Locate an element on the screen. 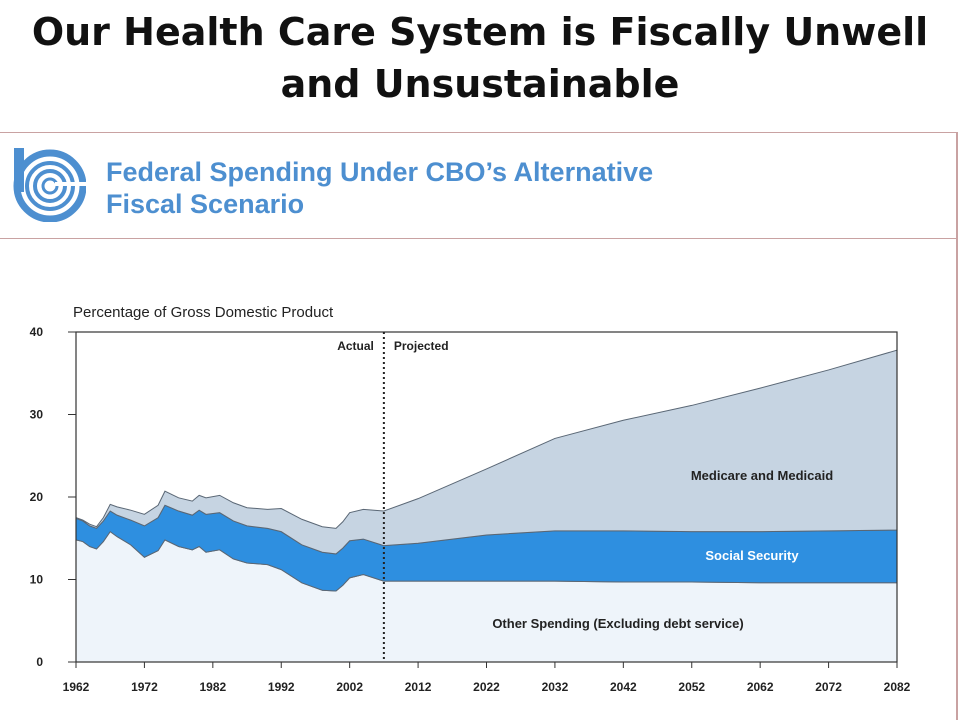 Image resolution: width=960 pixels, height=720 pixels. scan-right-rule is located at coordinates (957, 426).